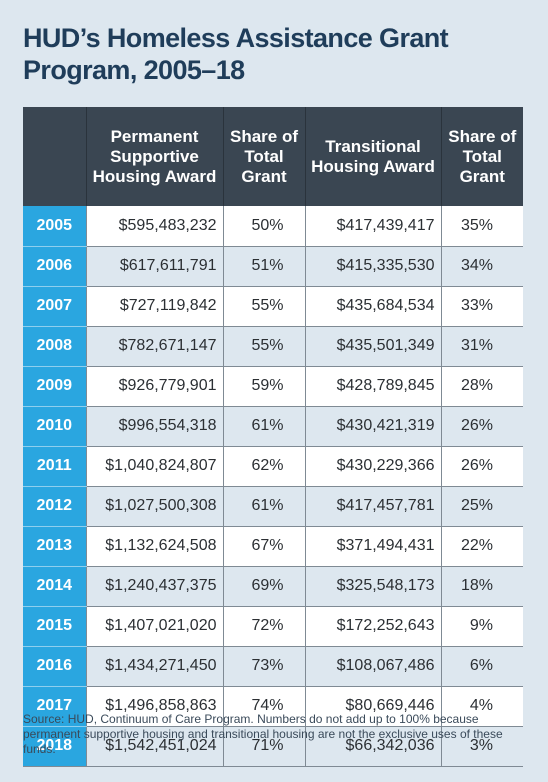 Image resolution: width=548 pixels, height=782 pixels. I want to click on psh-award-cell: $1,407,021,020, so click(154, 626).